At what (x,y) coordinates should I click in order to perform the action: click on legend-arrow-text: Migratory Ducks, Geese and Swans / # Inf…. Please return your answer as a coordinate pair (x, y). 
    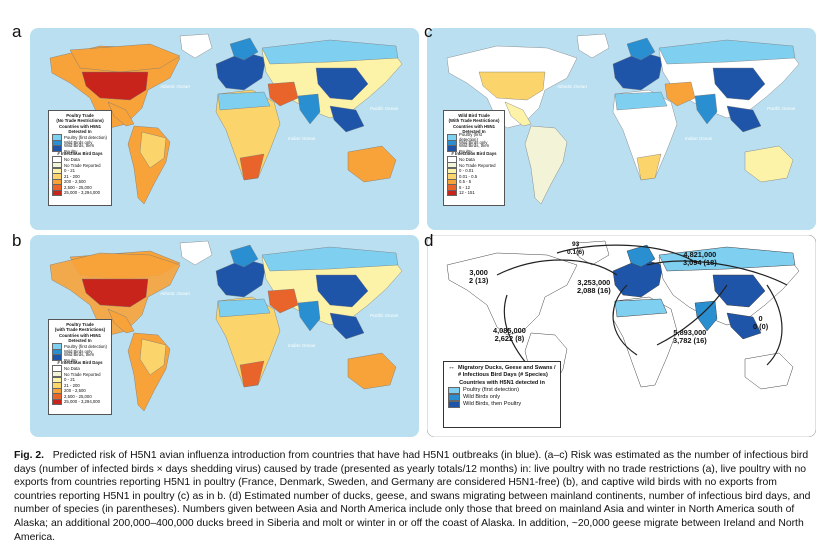
    Looking at the image, I should click on (507, 371).